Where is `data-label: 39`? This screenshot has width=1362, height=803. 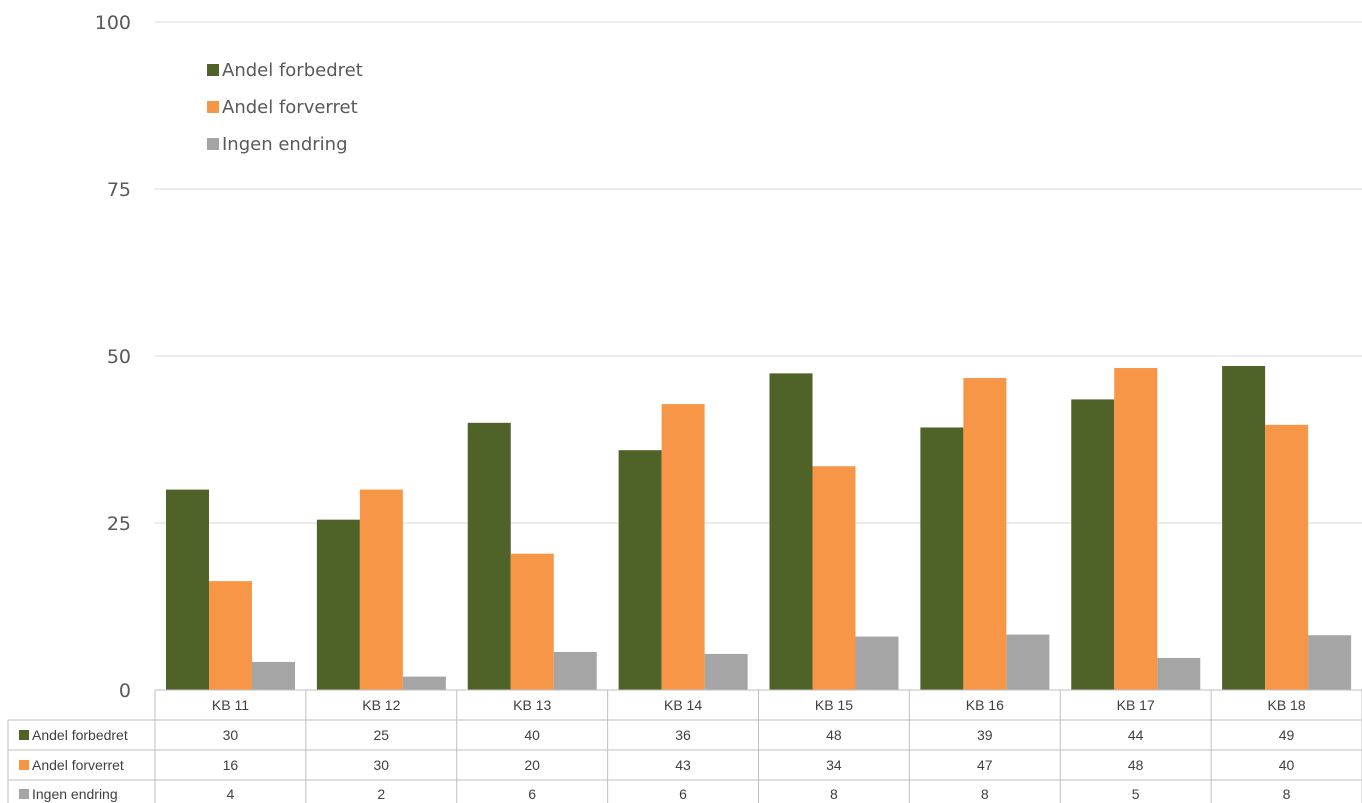
data-label: 39 is located at coordinates (985, 735).